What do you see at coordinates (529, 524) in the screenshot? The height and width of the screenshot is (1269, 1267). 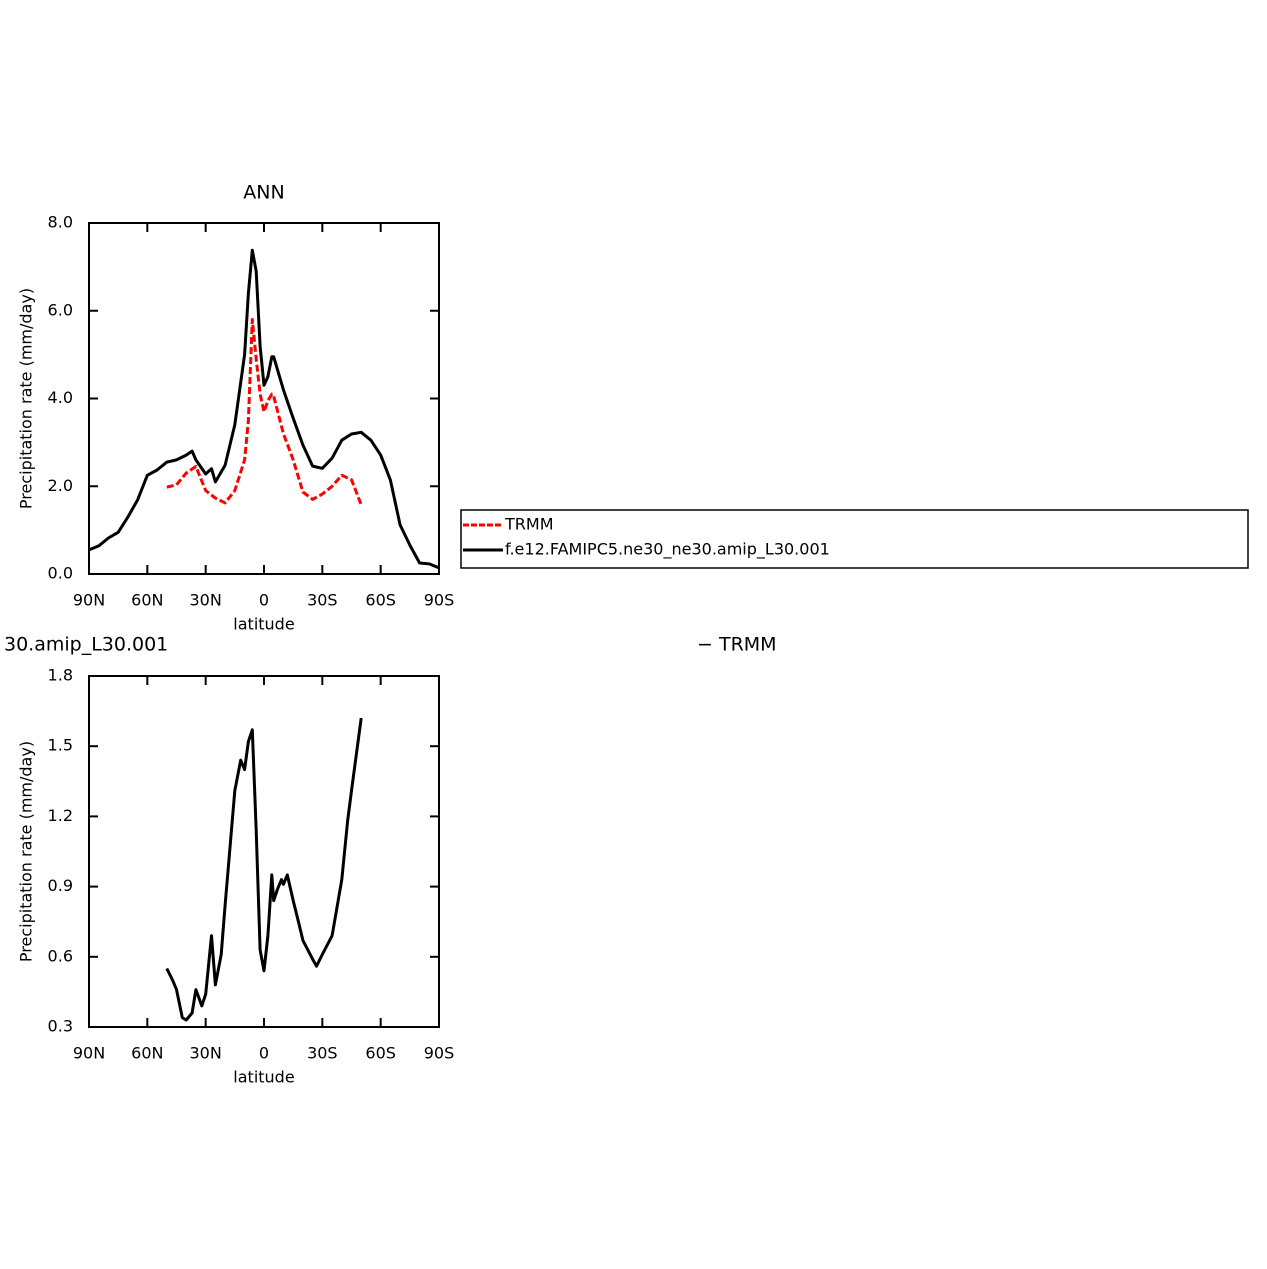 I see `legend-label: TRMM` at bounding box center [529, 524].